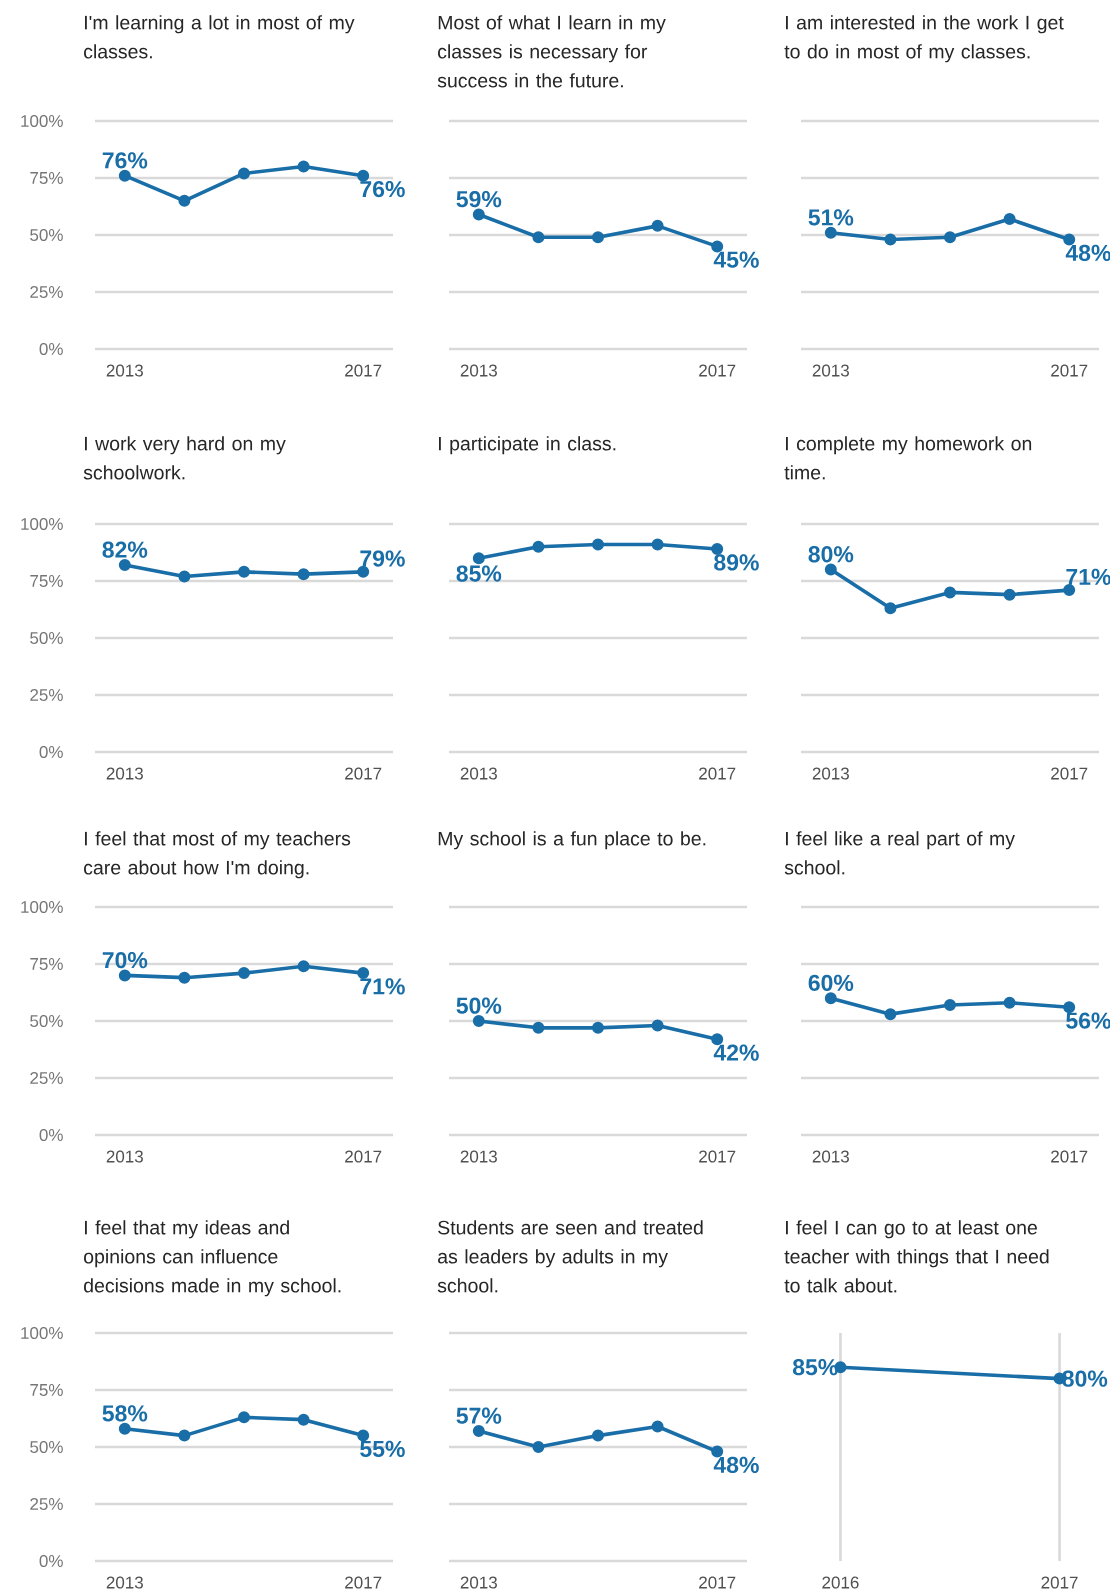  What do you see at coordinates (479, 199) in the screenshot?
I see `data-label: 59%` at bounding box center [479, 199].